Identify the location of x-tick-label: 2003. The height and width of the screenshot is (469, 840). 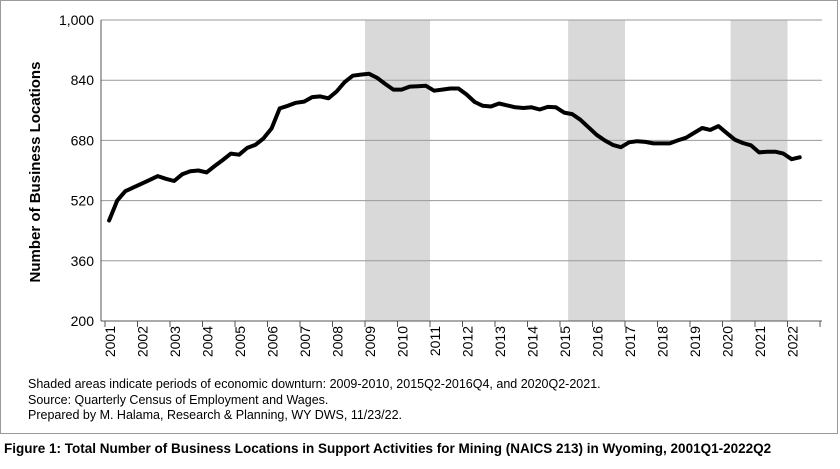
(175, 341).